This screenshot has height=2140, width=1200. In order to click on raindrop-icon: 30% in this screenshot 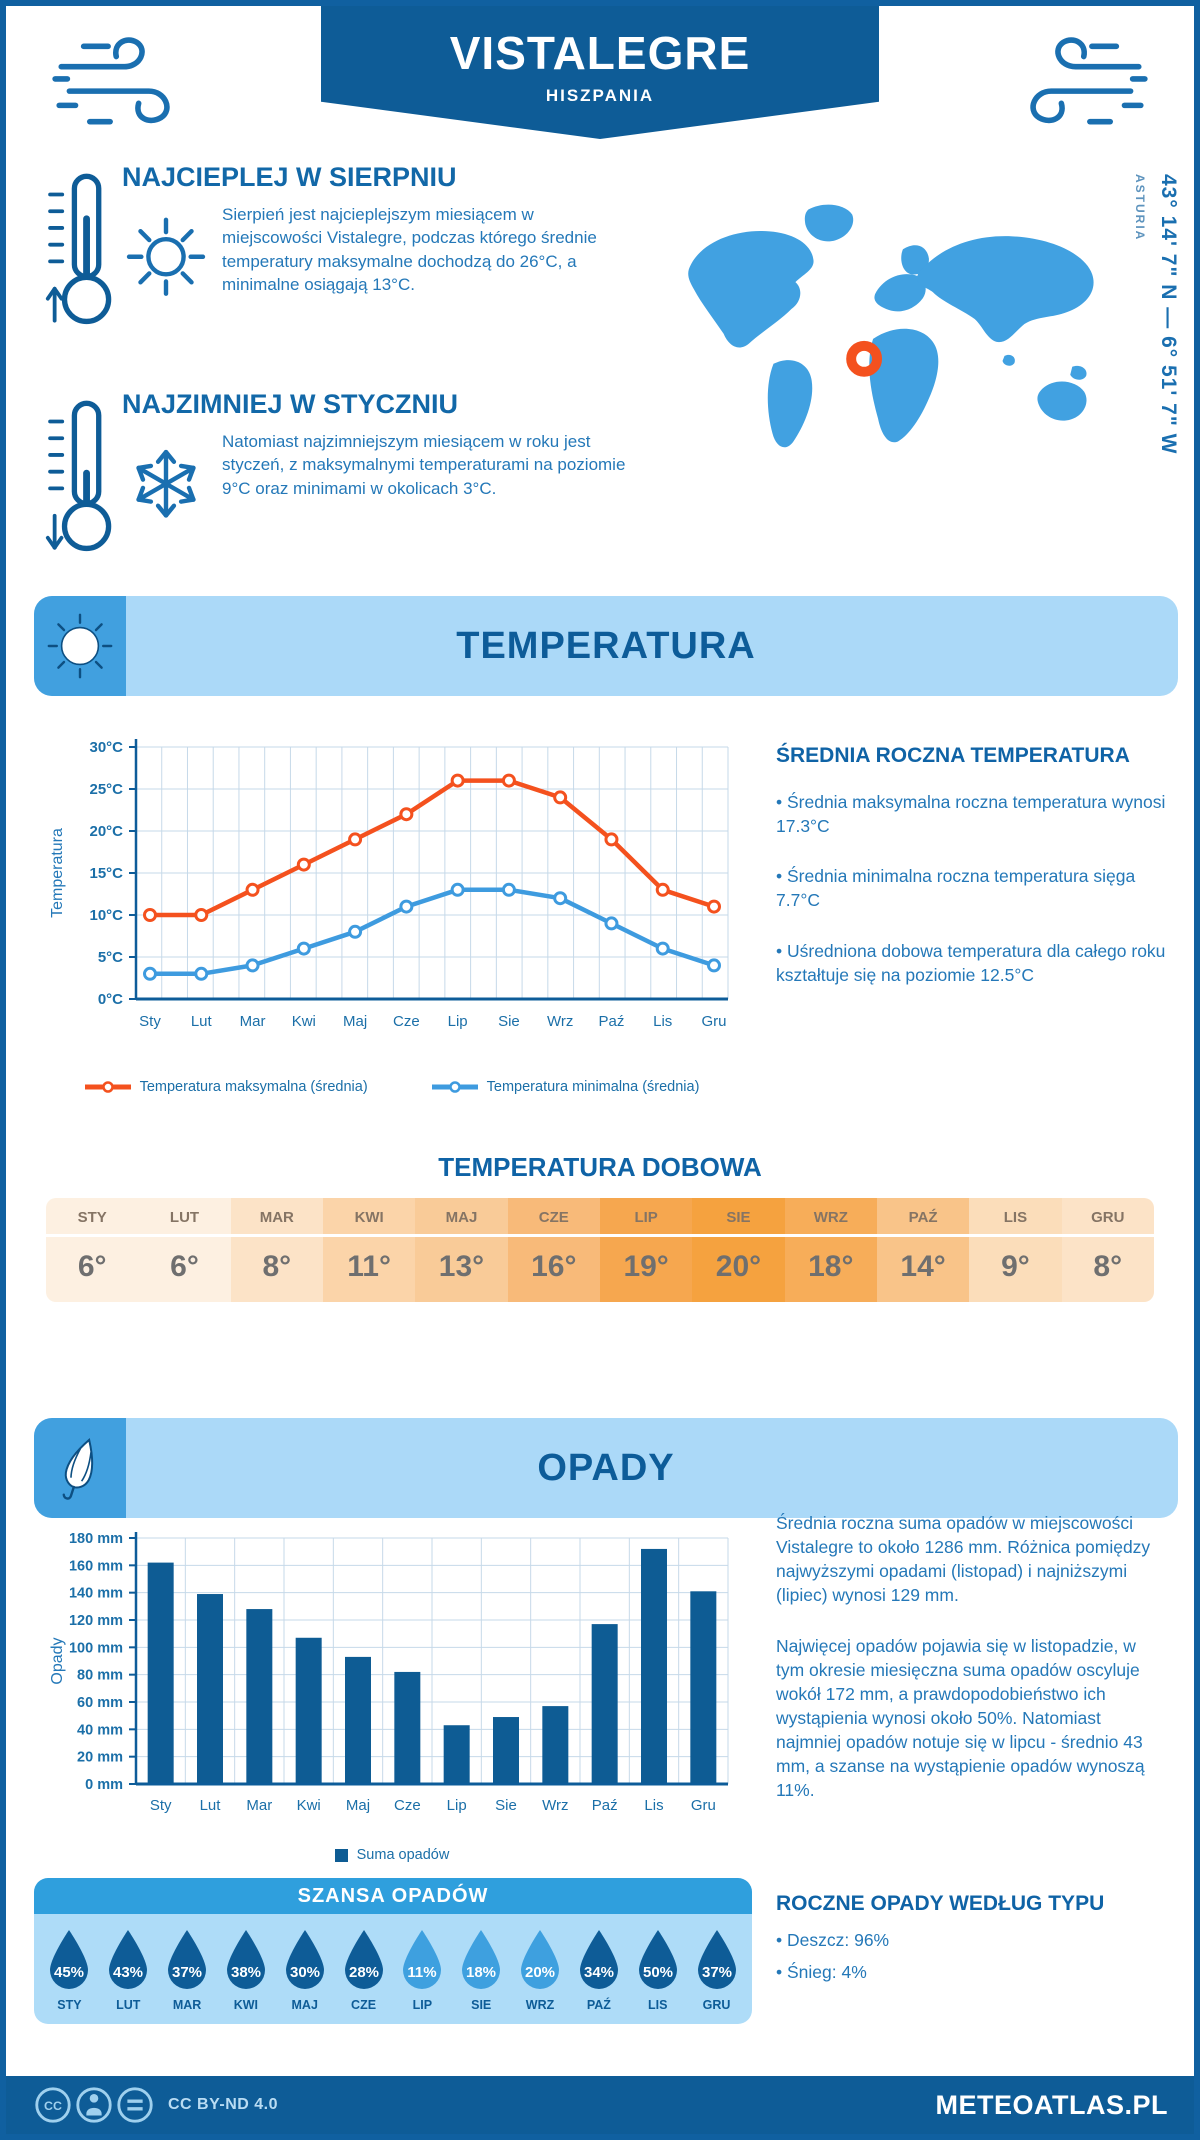, I will do `click(304, 1959)`.